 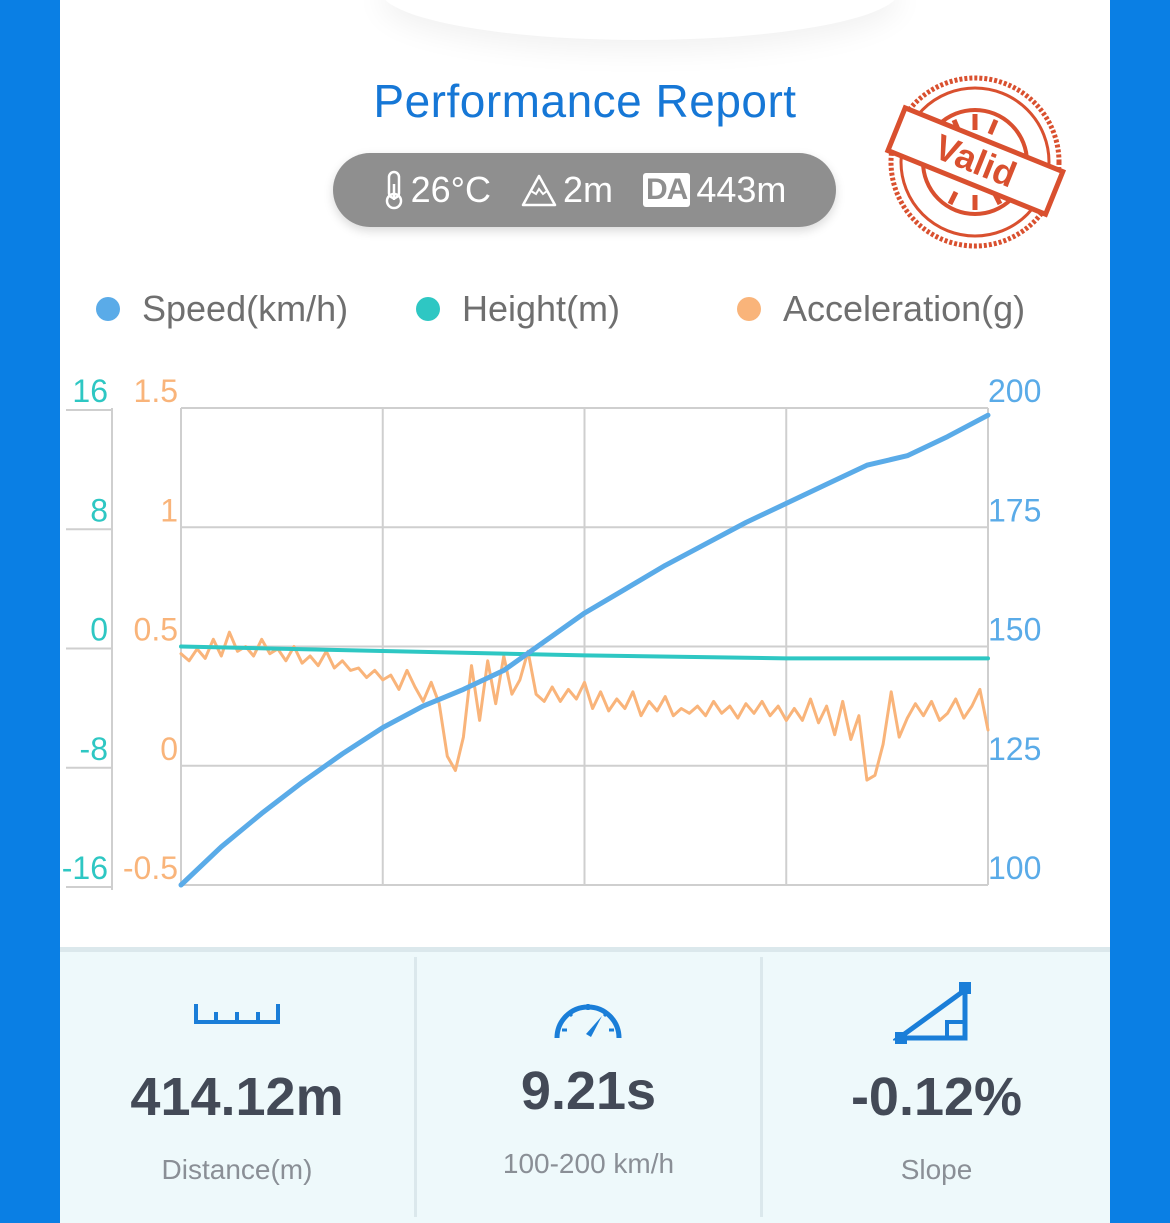 I want to click on ruler-icon, so click(x=237, y=1014).